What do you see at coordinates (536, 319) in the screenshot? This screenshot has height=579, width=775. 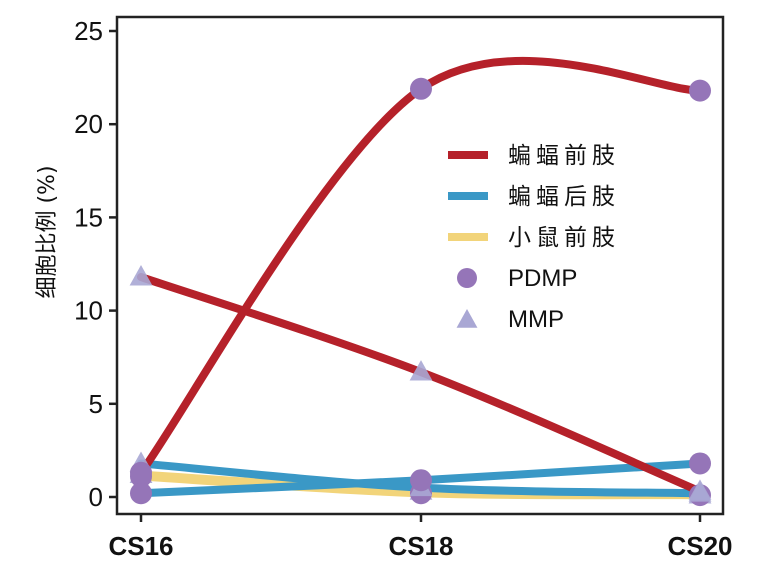 I see `legend-label: MMP` at bounding box center [536, 319].